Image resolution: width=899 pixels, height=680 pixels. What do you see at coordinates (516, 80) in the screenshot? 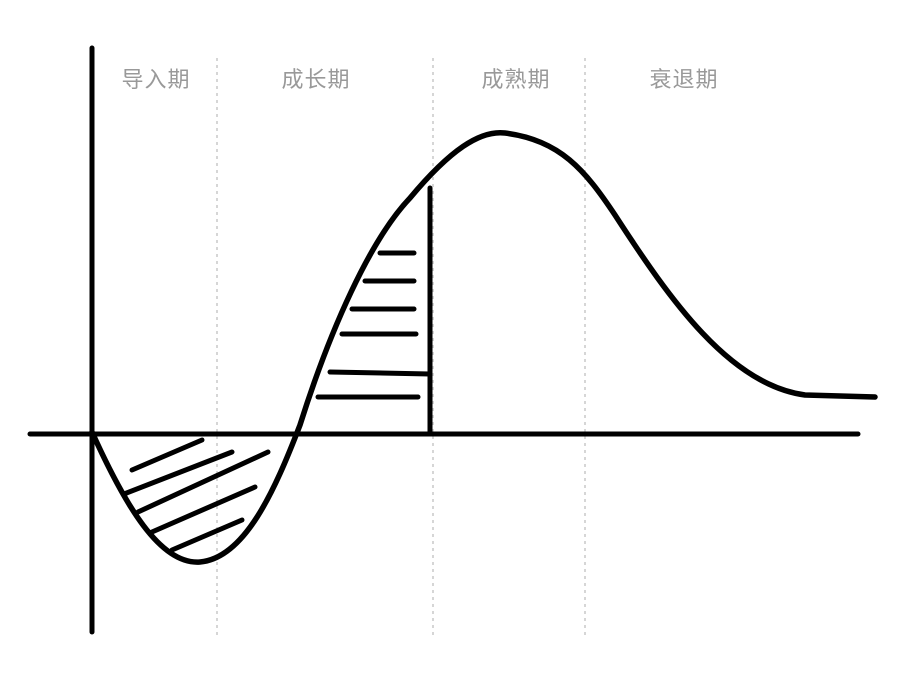
I see `stage-label-maturity: 成熟期` at bounding box center [516, 80].